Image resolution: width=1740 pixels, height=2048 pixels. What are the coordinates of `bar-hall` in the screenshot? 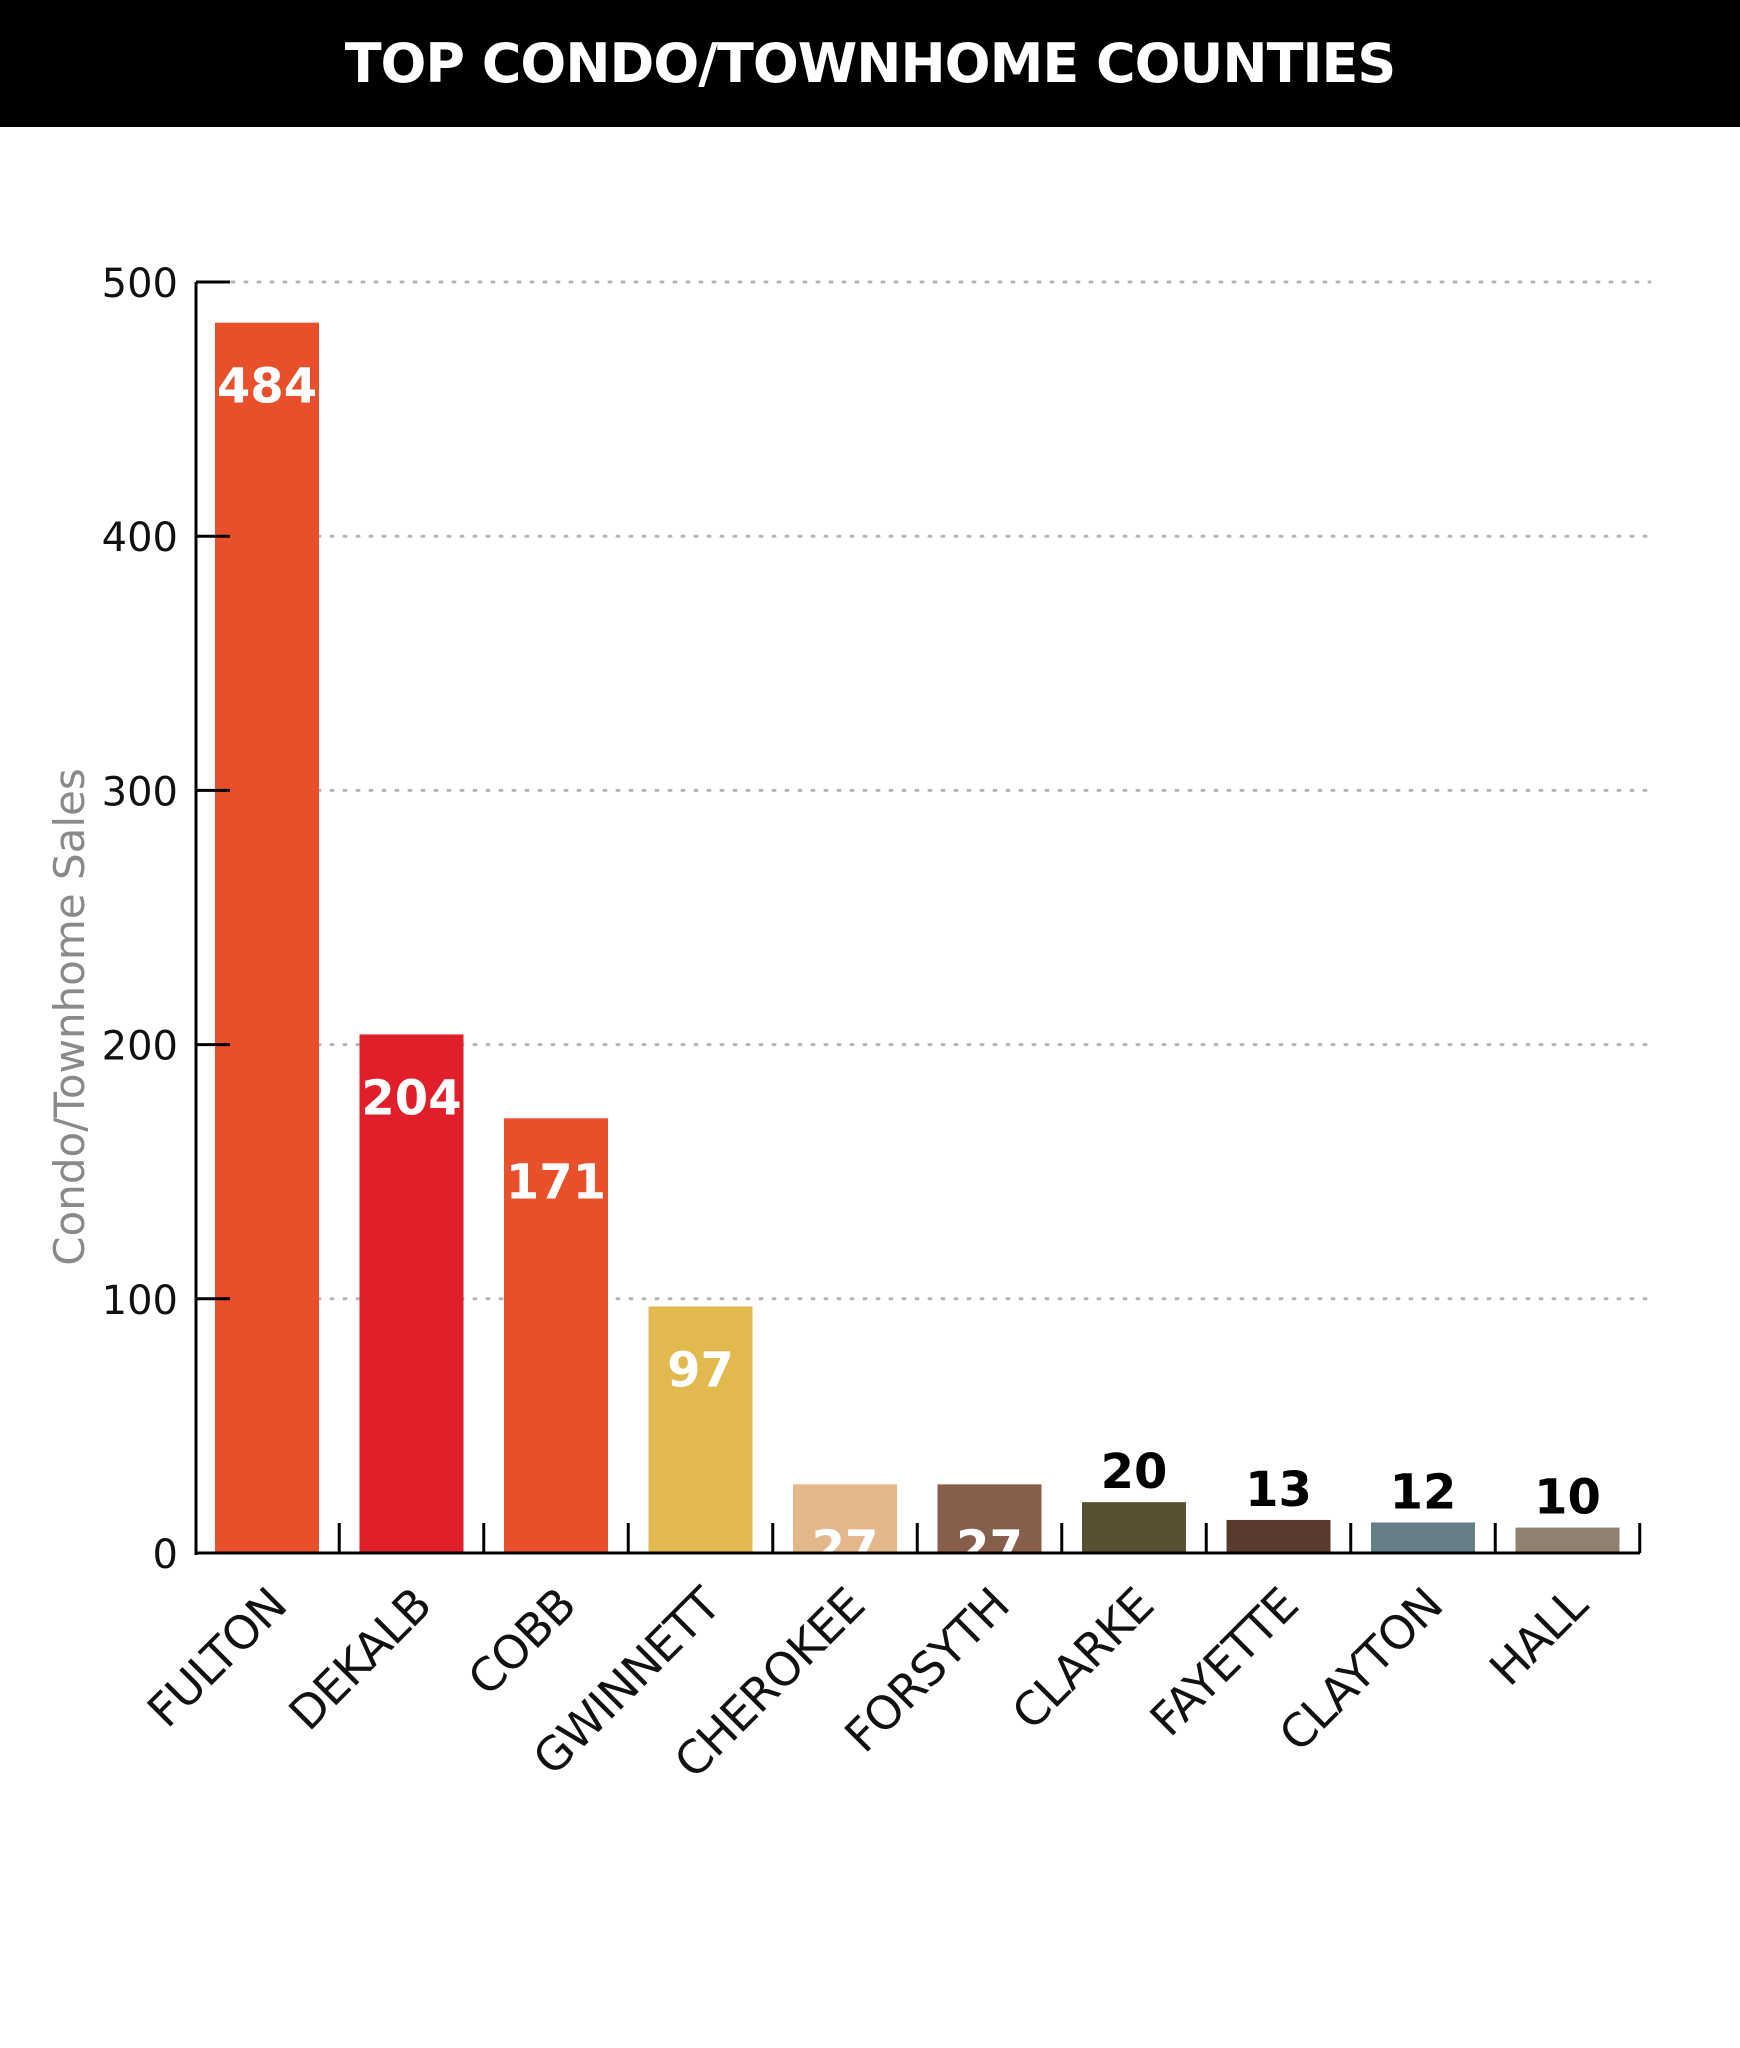 It's located at (1567, 1540).